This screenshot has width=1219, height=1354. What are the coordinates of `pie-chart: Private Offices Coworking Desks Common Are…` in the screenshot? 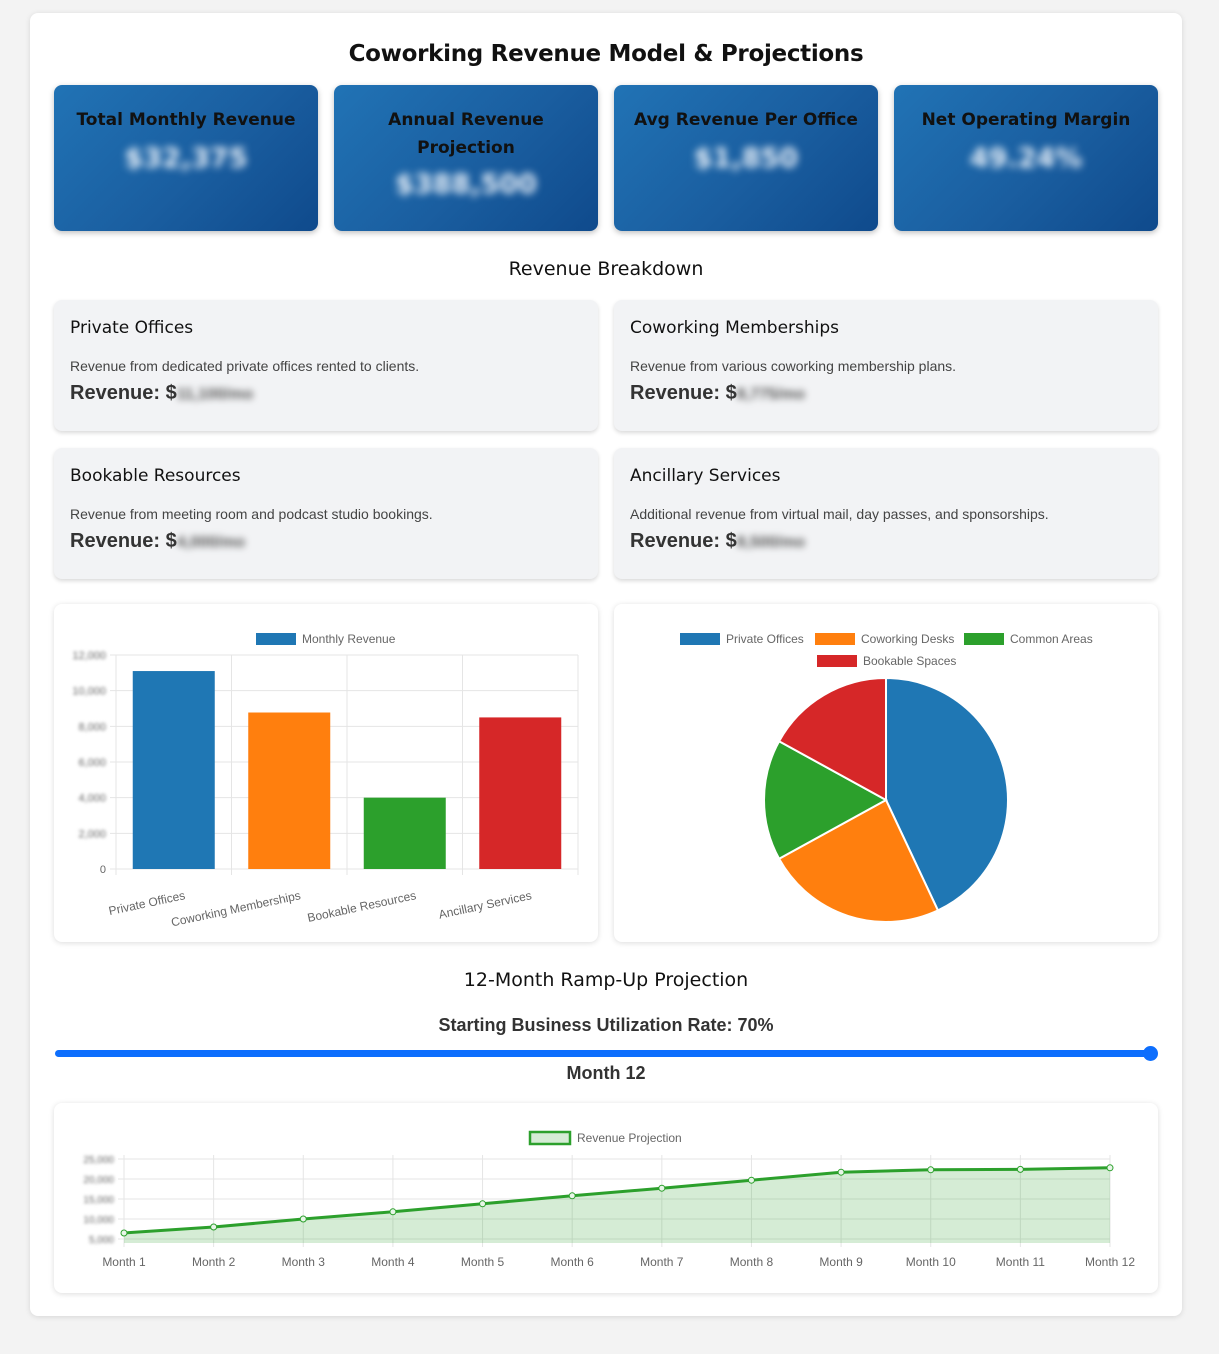 It's located at (886, 777).